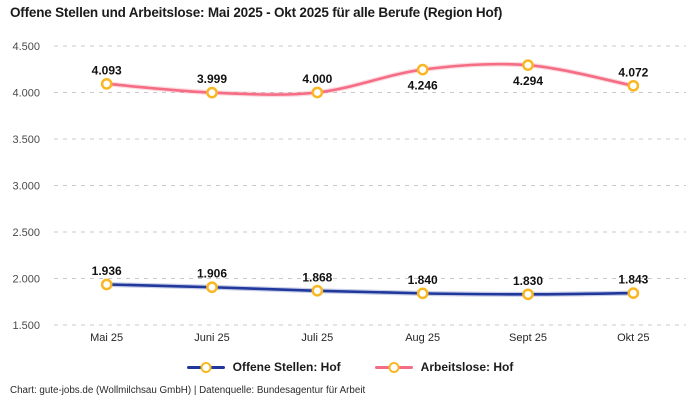 Image resolution: width=700 pixels, height=400 pixels. I want to click on data-point-label: 4.000, so click(317, 79).